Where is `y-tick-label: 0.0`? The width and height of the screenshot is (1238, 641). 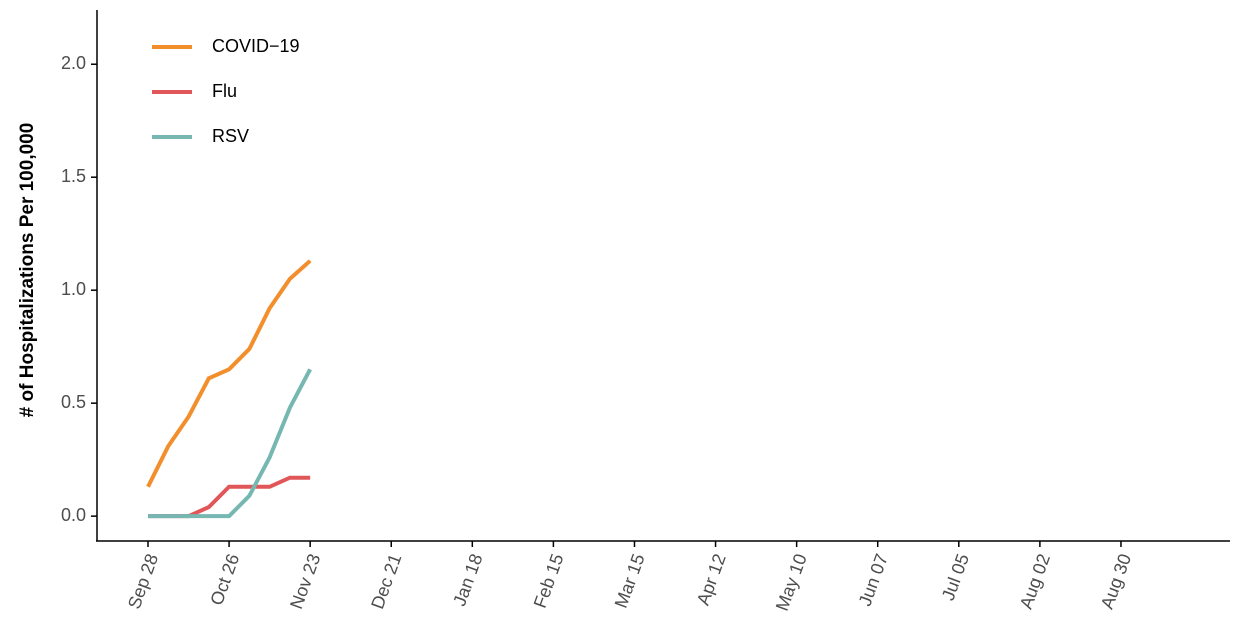 y-tick-label: 0.0 is located at coordinates (73, 515).